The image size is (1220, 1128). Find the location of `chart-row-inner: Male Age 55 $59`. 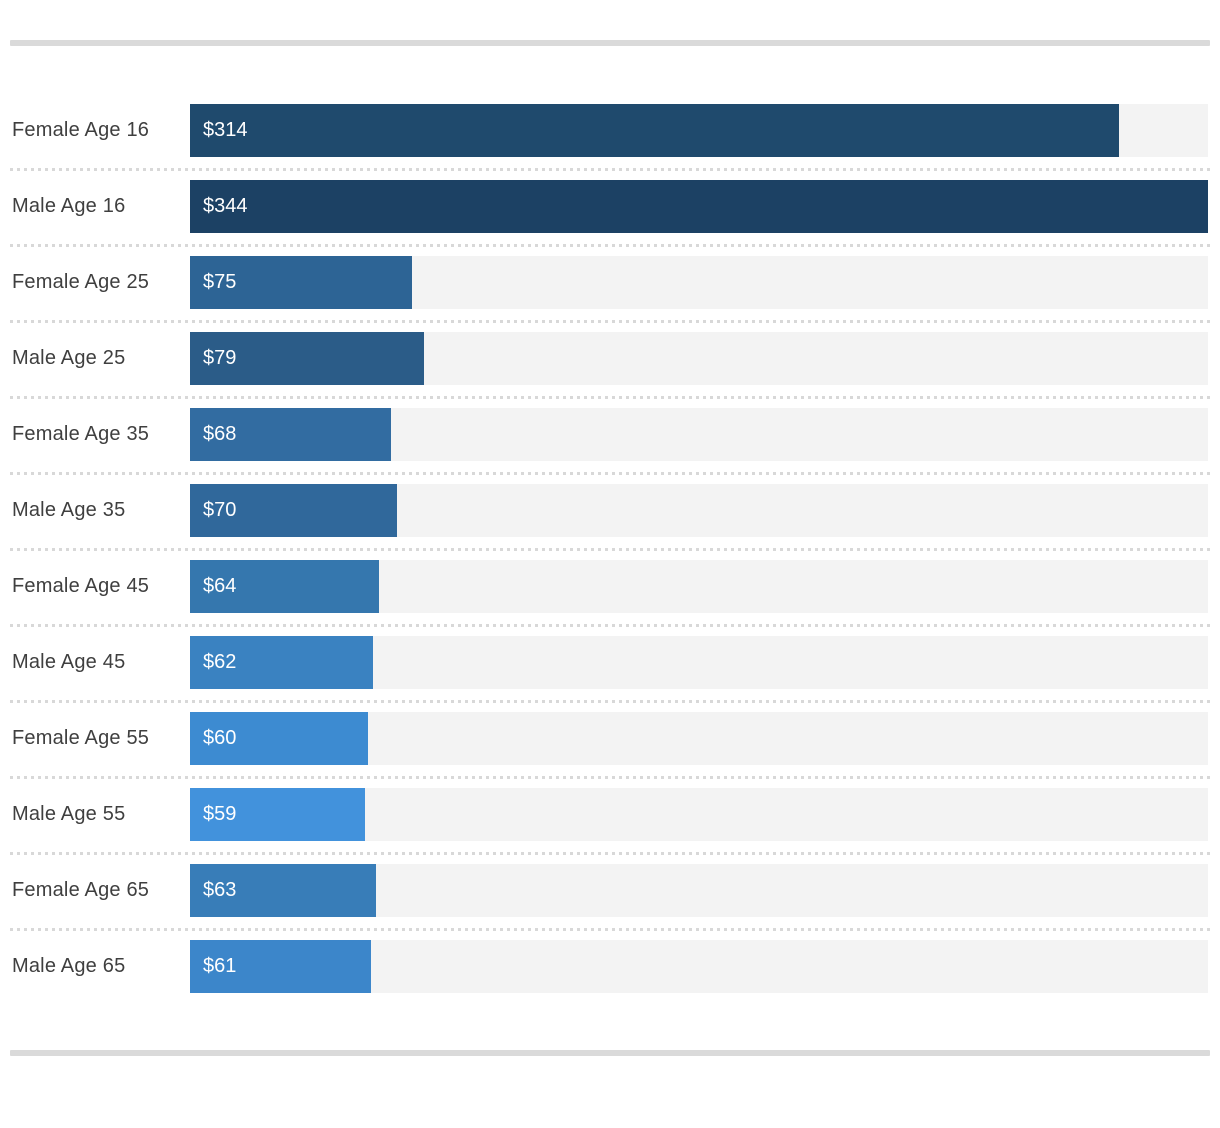

chart-row-inner: Male Age 55 $59 is located at coordinates (610, 814).